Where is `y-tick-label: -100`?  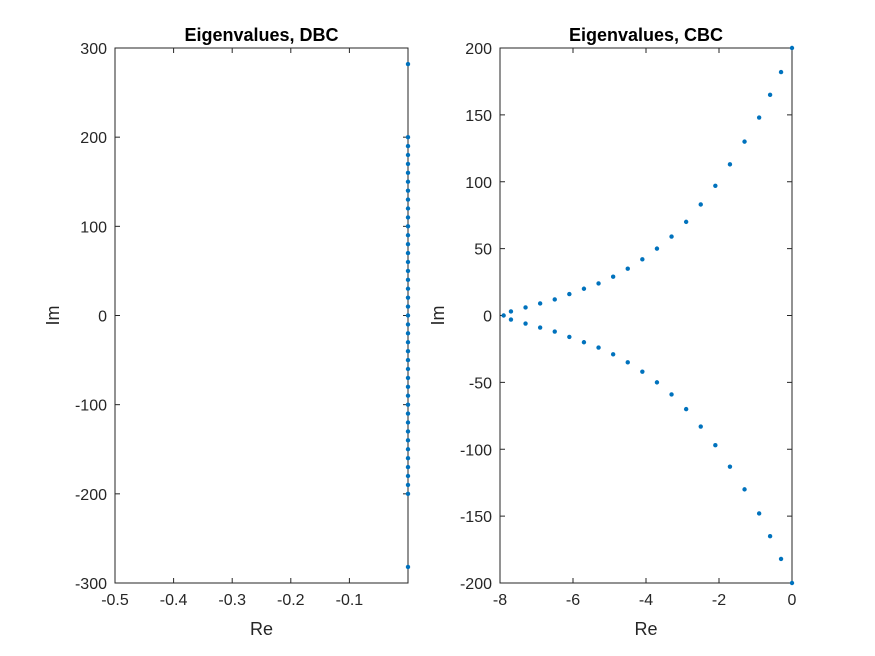
y-tick-label: -100 is located at coordinates (476, 450).